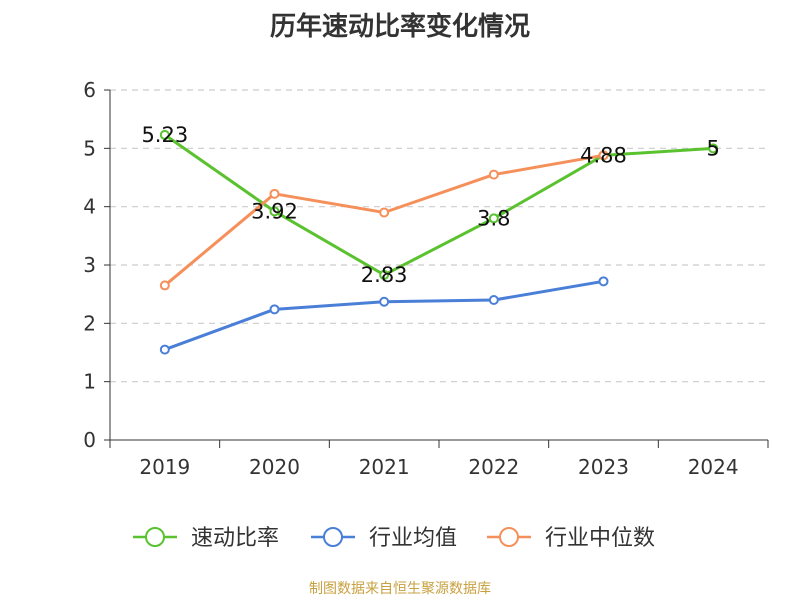 The image size is (800, 600). Describe the element at coordinates (713, 467) in the screenshot. I see `x-tick-label: 2024` at that location.